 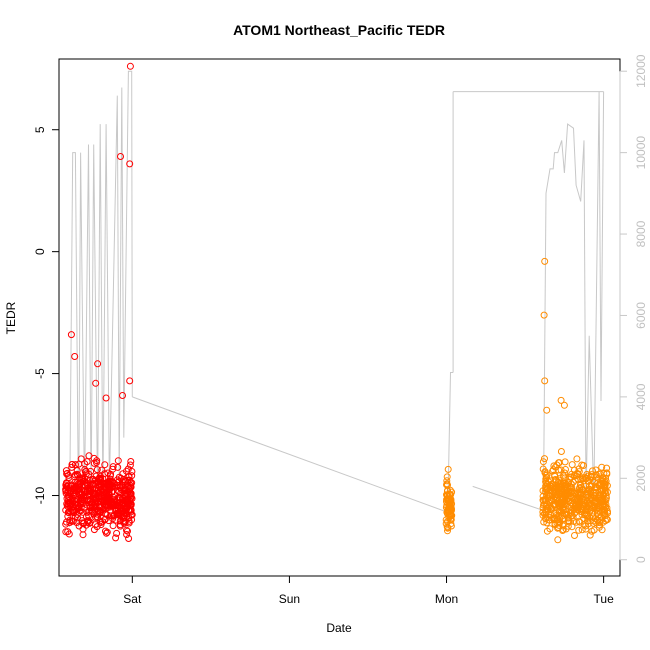 I want to click on y2-tick-label: 6000, so click(x=641, y=315).